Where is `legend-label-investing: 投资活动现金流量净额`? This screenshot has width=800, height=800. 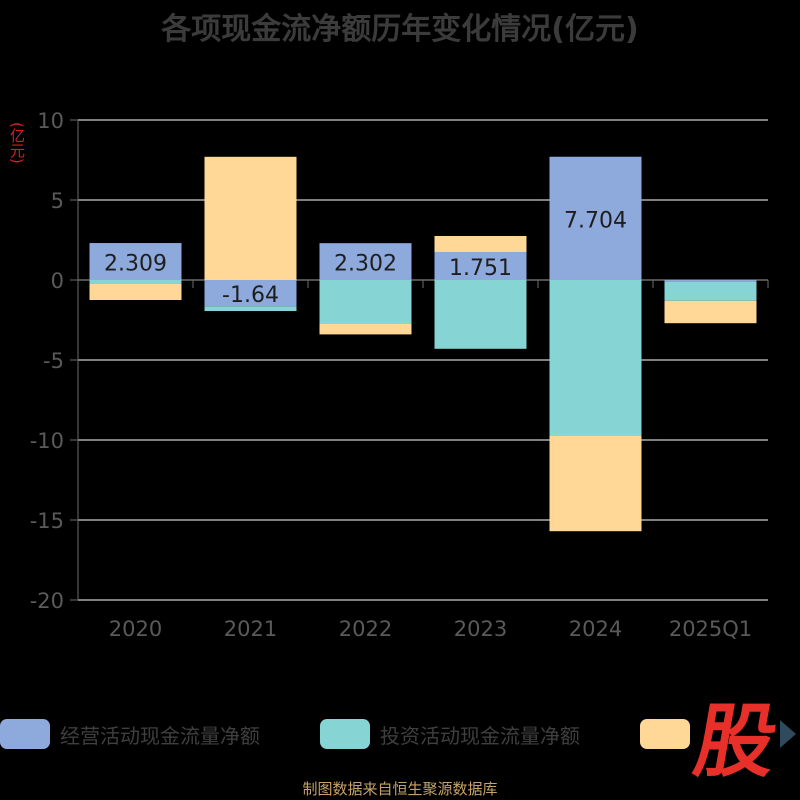 legend-label-investing: 投资活动现金流量净额 is located at coordinates (480, 735).